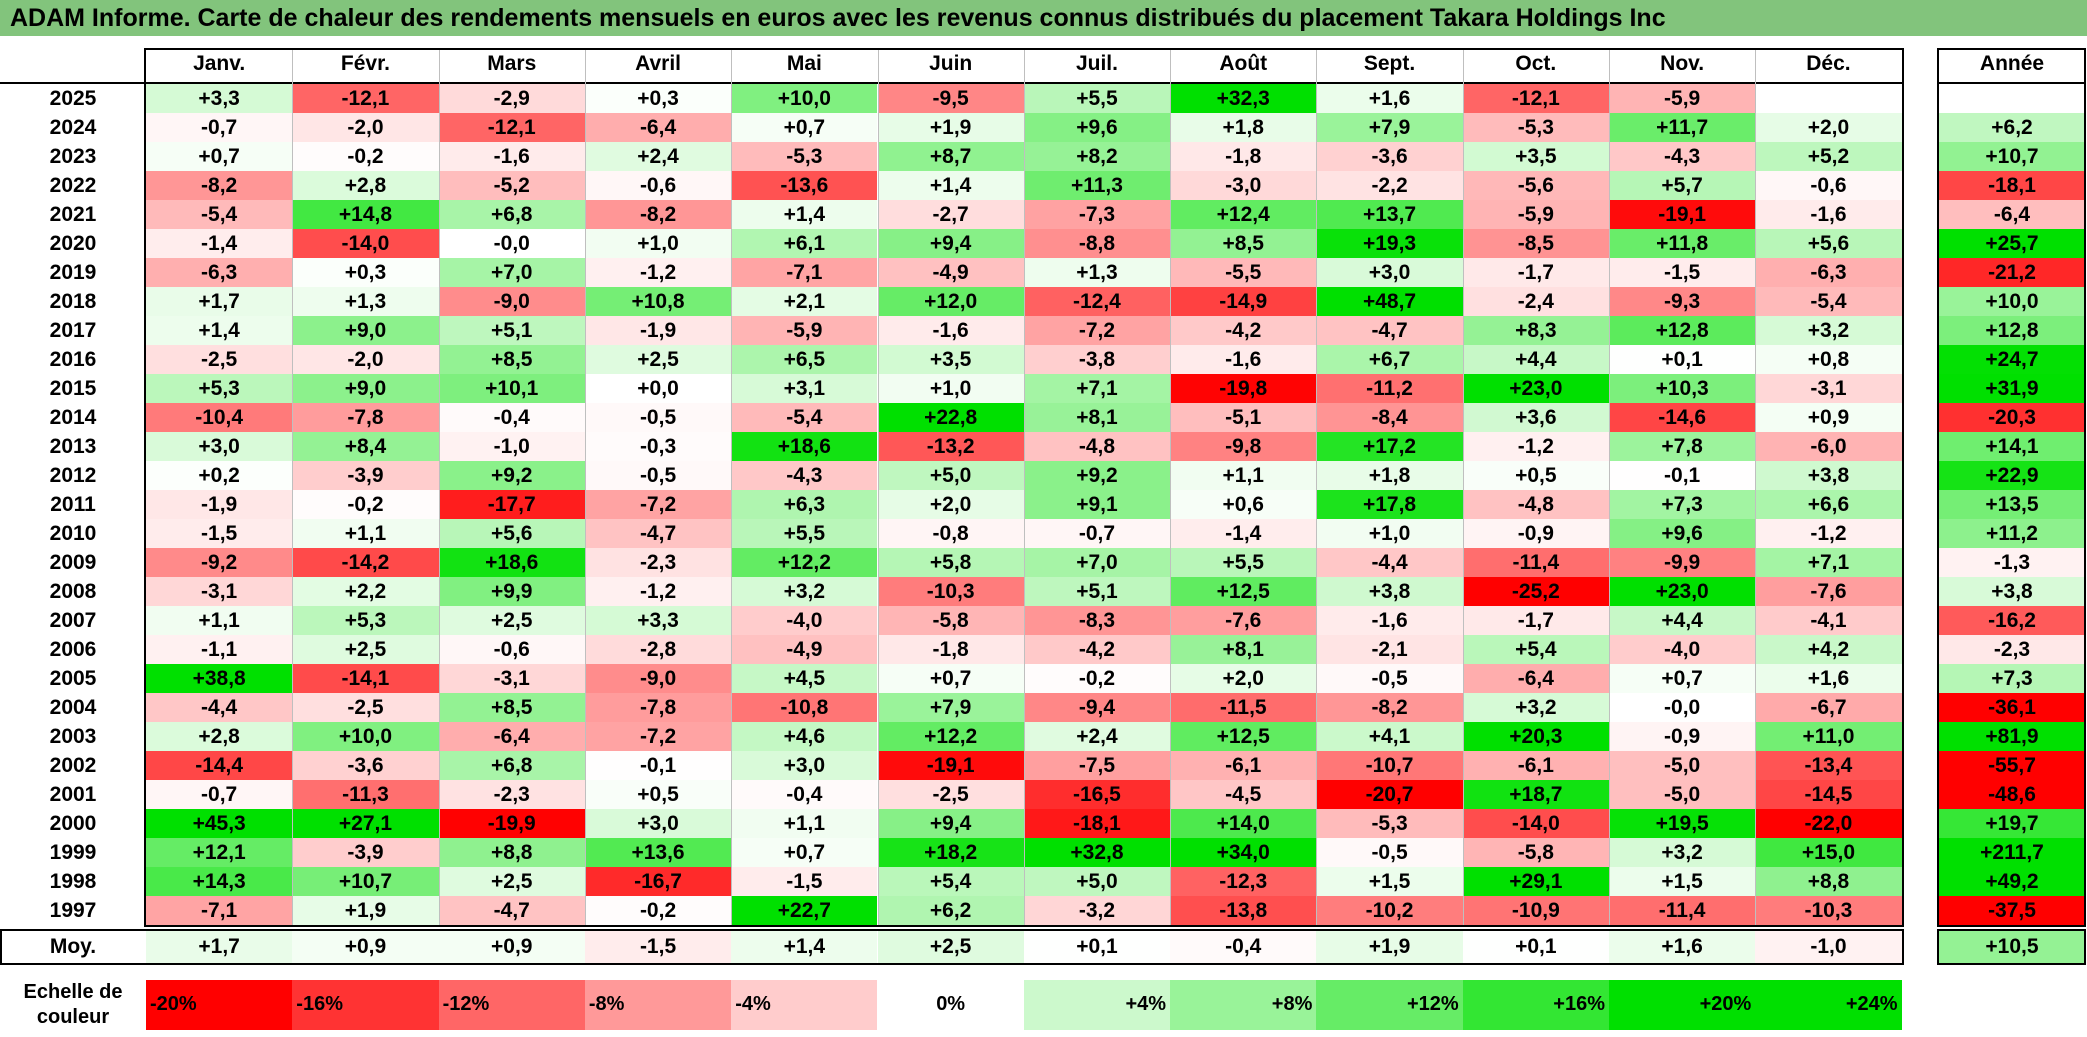 This screenshot has height=1037, width=2087. Describe the element at coordinates (950, 823) in the screenshot. I see `heatmap-cell: +9,4` at that location.